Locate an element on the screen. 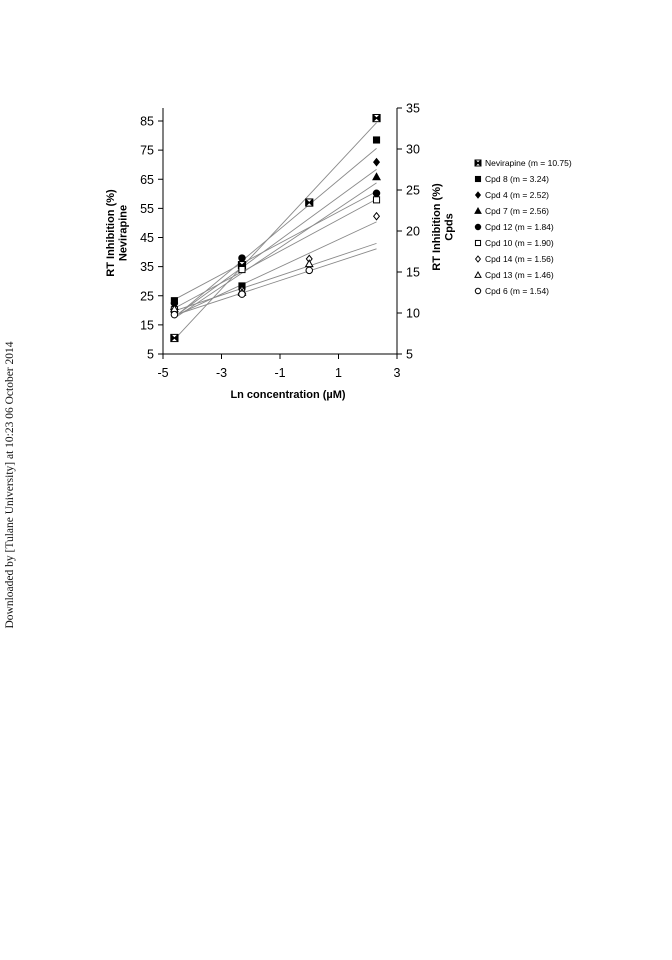 The height and width of the screenshot is (960, 672). fit-lines is located at coordinates (275, 231).